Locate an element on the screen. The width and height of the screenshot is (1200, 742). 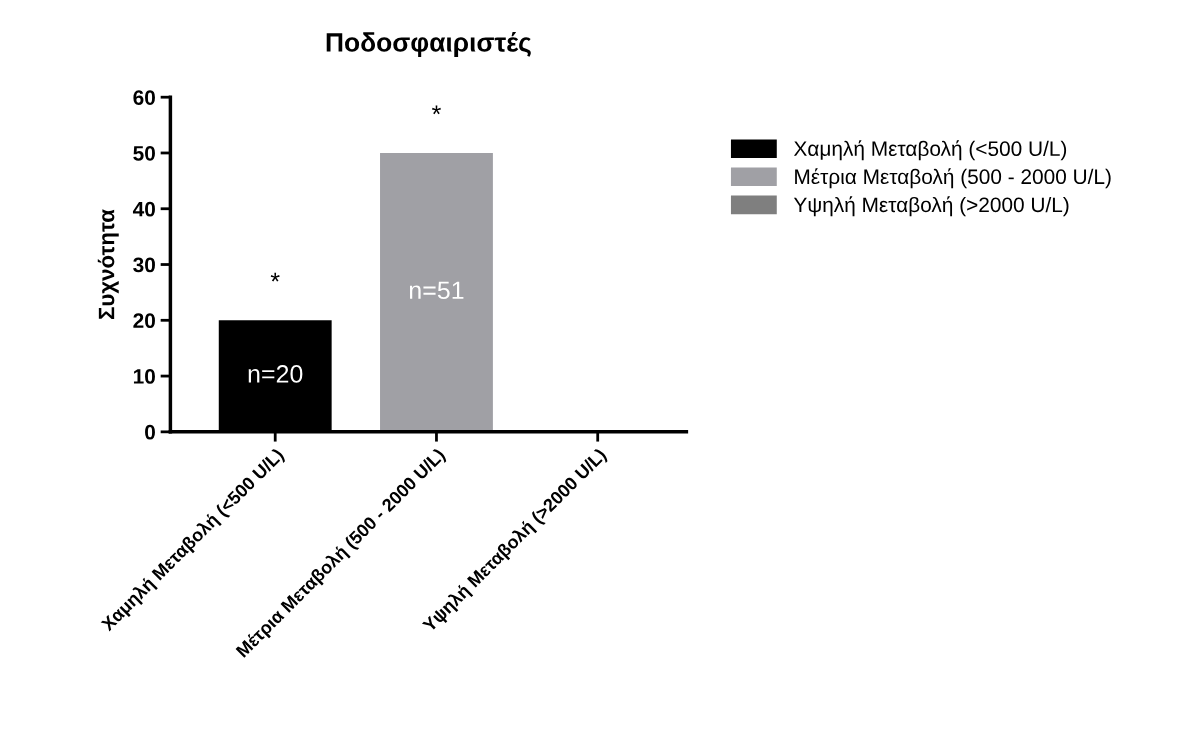
y-tick-label: 60 is located at coordinates (144, 97).